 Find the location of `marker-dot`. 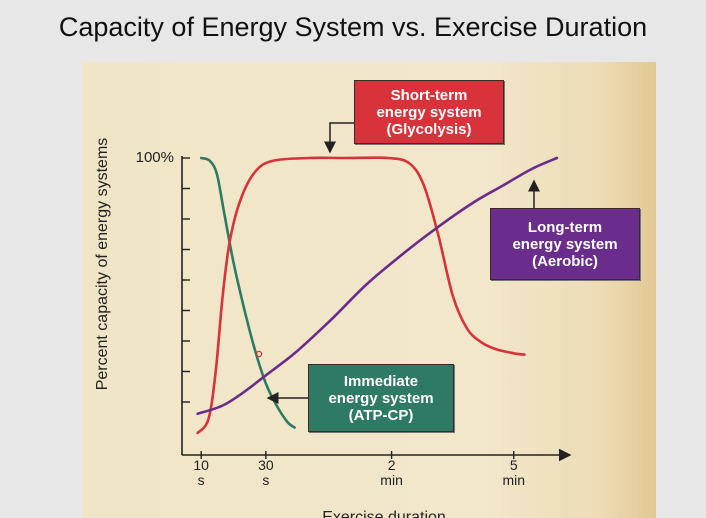

marker-dot is located at coordinates (259, 354).